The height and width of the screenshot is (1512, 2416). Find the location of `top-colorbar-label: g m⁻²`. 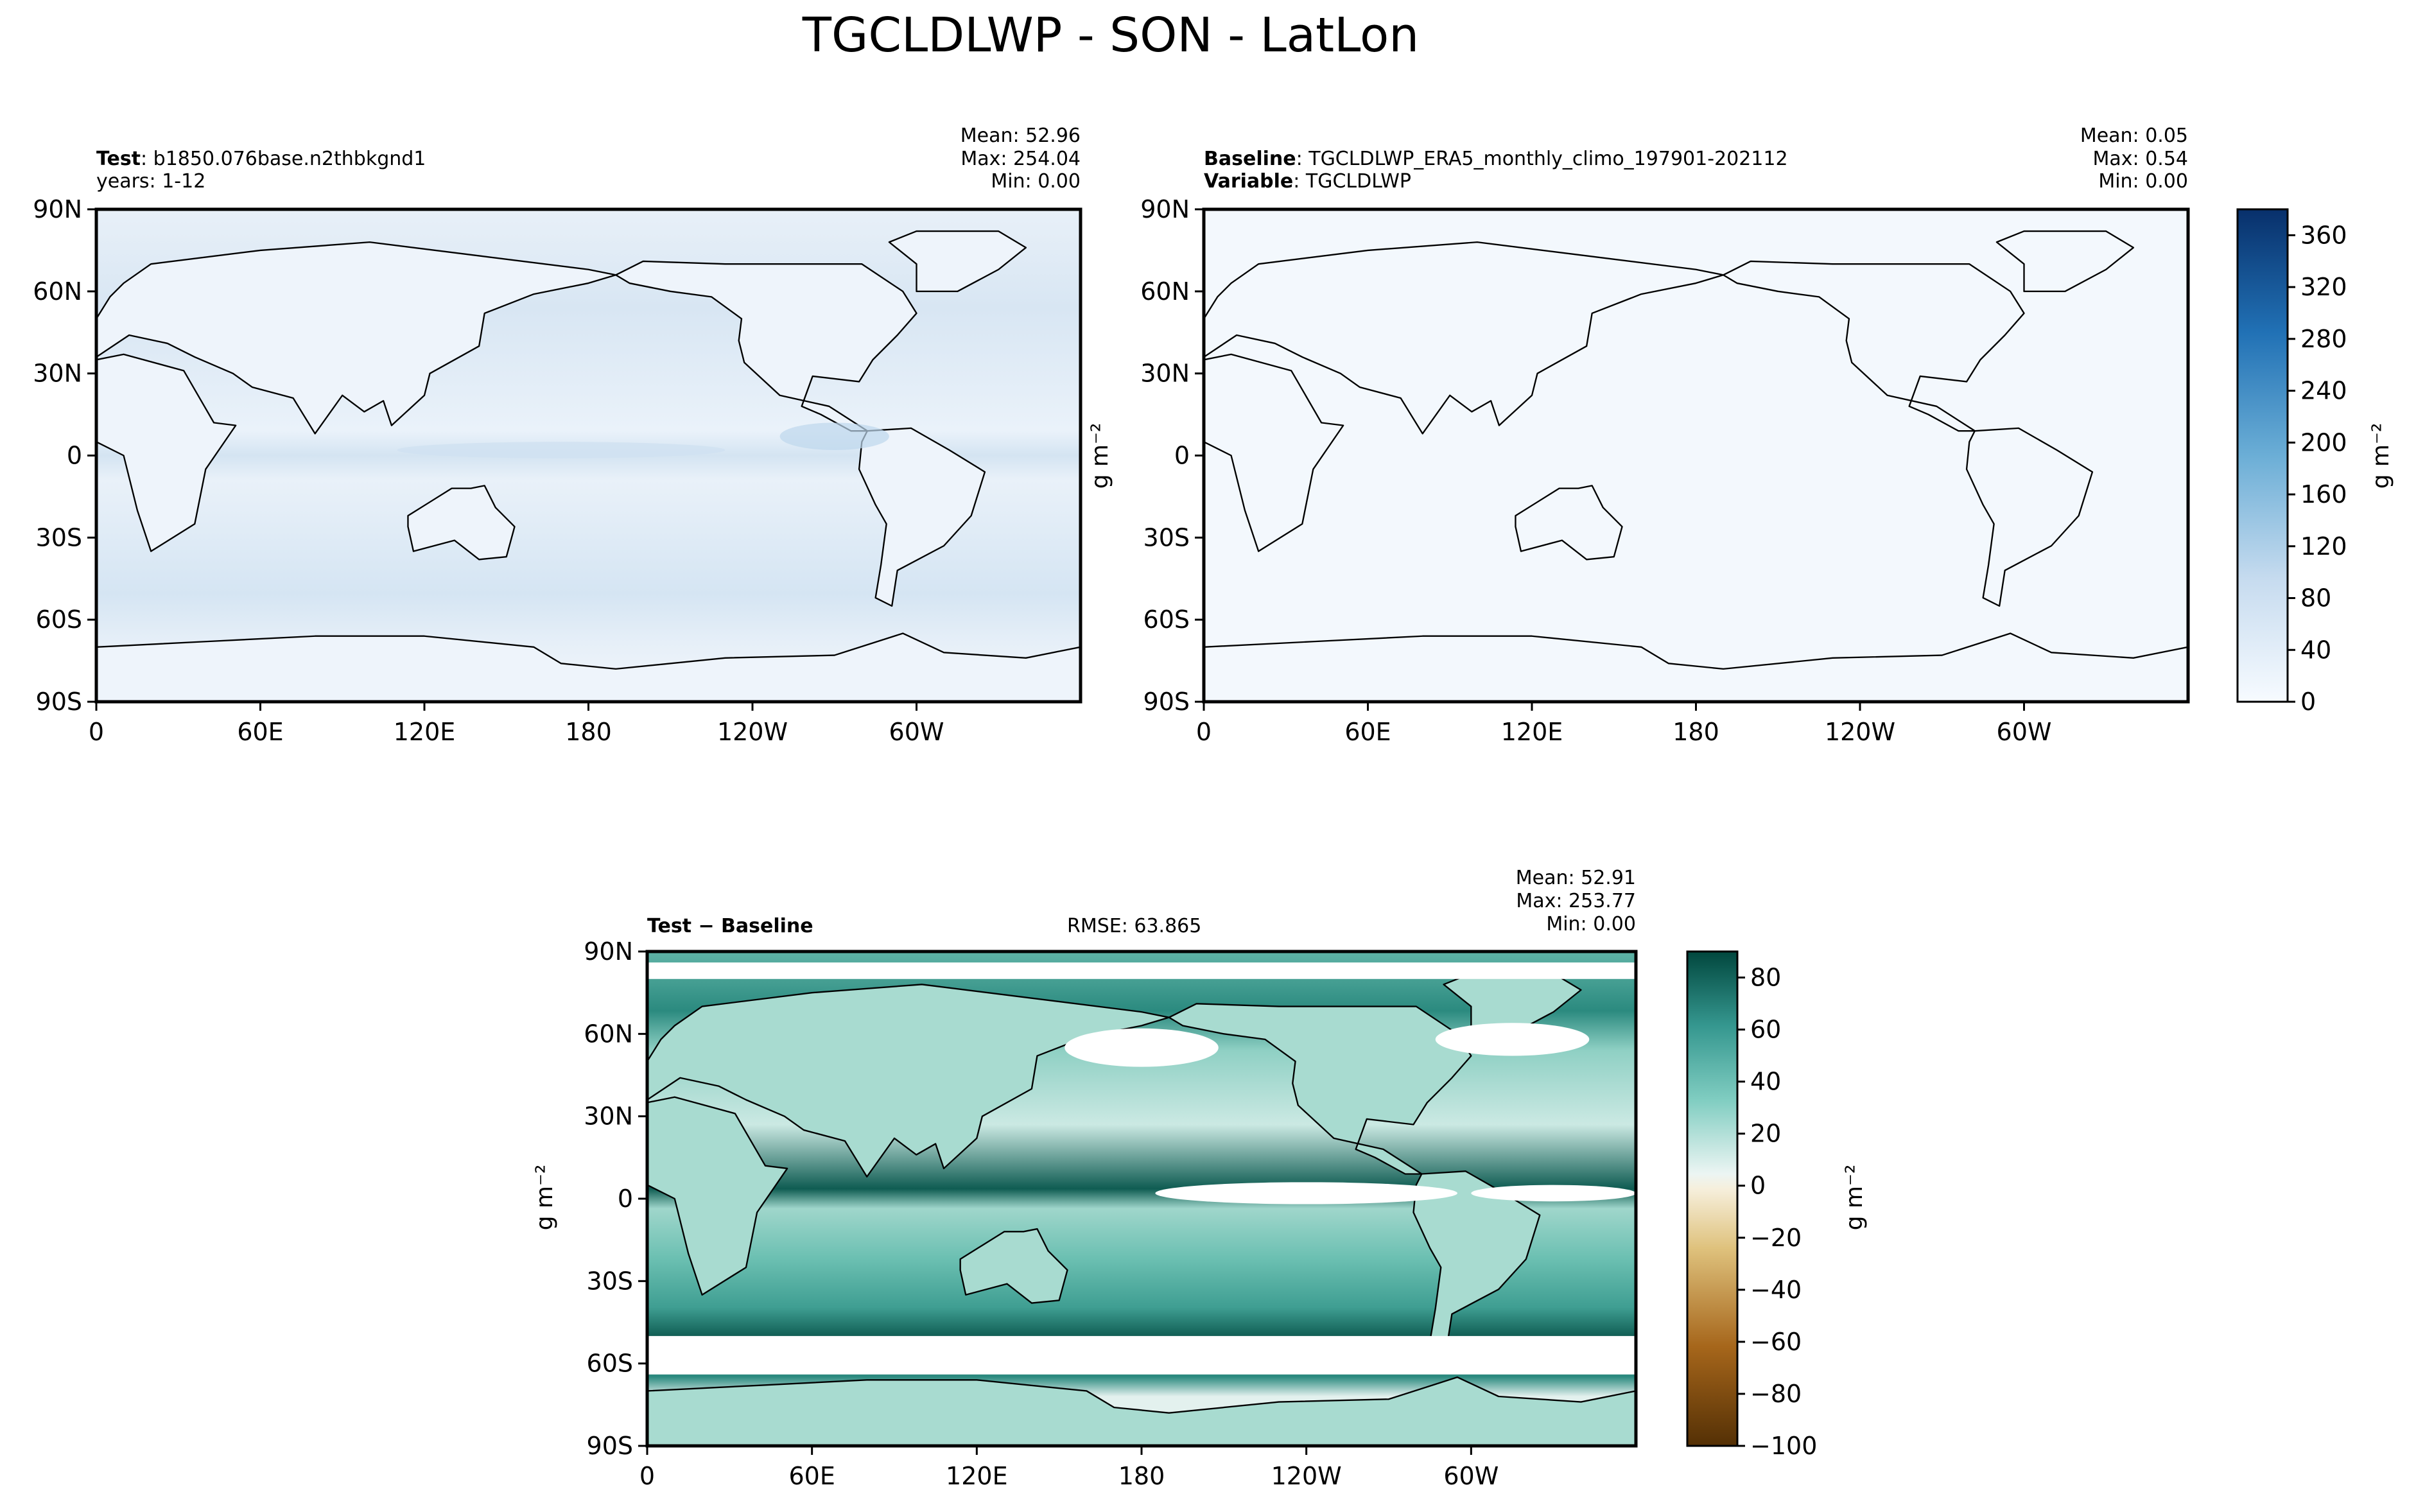

top-colorbar-label: g m⁻² is located at coordinates (2381, 456).